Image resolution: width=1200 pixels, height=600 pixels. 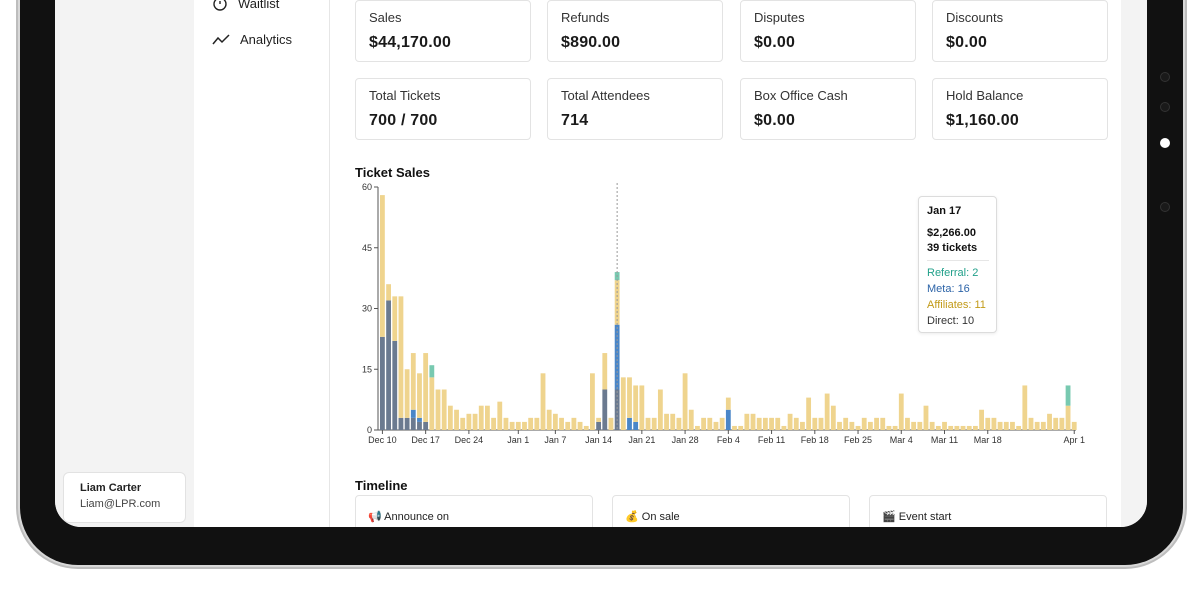 What do you see at coordinates (1074, 440) in the screenshot?
I see `x-tick-label: Apr 1` at bounding box center [1074, 440].